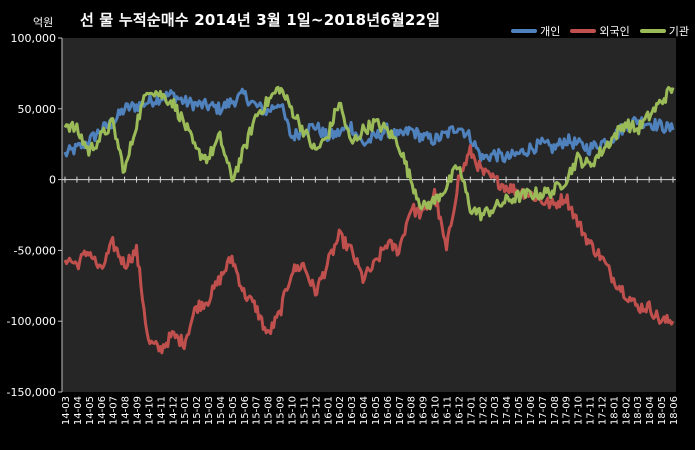  I want to click on x-tick-label: 14-09, so click(138, 410).